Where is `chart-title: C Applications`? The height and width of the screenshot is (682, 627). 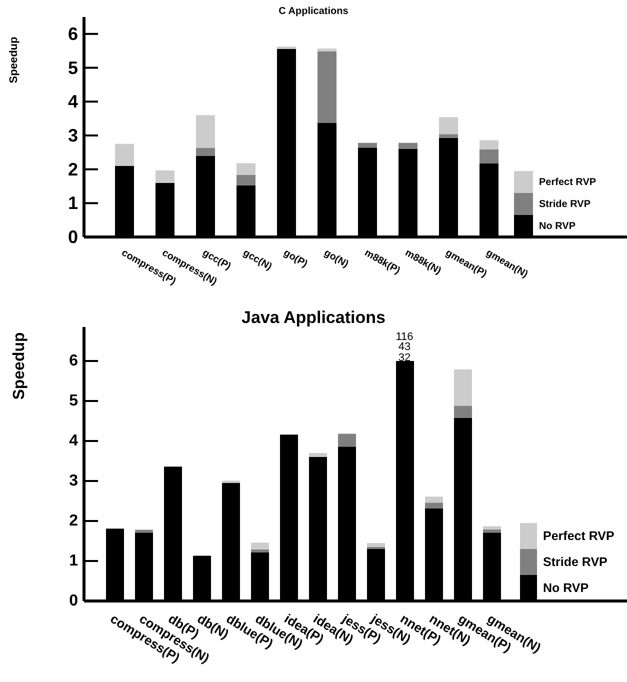 chart-title: C Applications is located at coordinates (314, 11).